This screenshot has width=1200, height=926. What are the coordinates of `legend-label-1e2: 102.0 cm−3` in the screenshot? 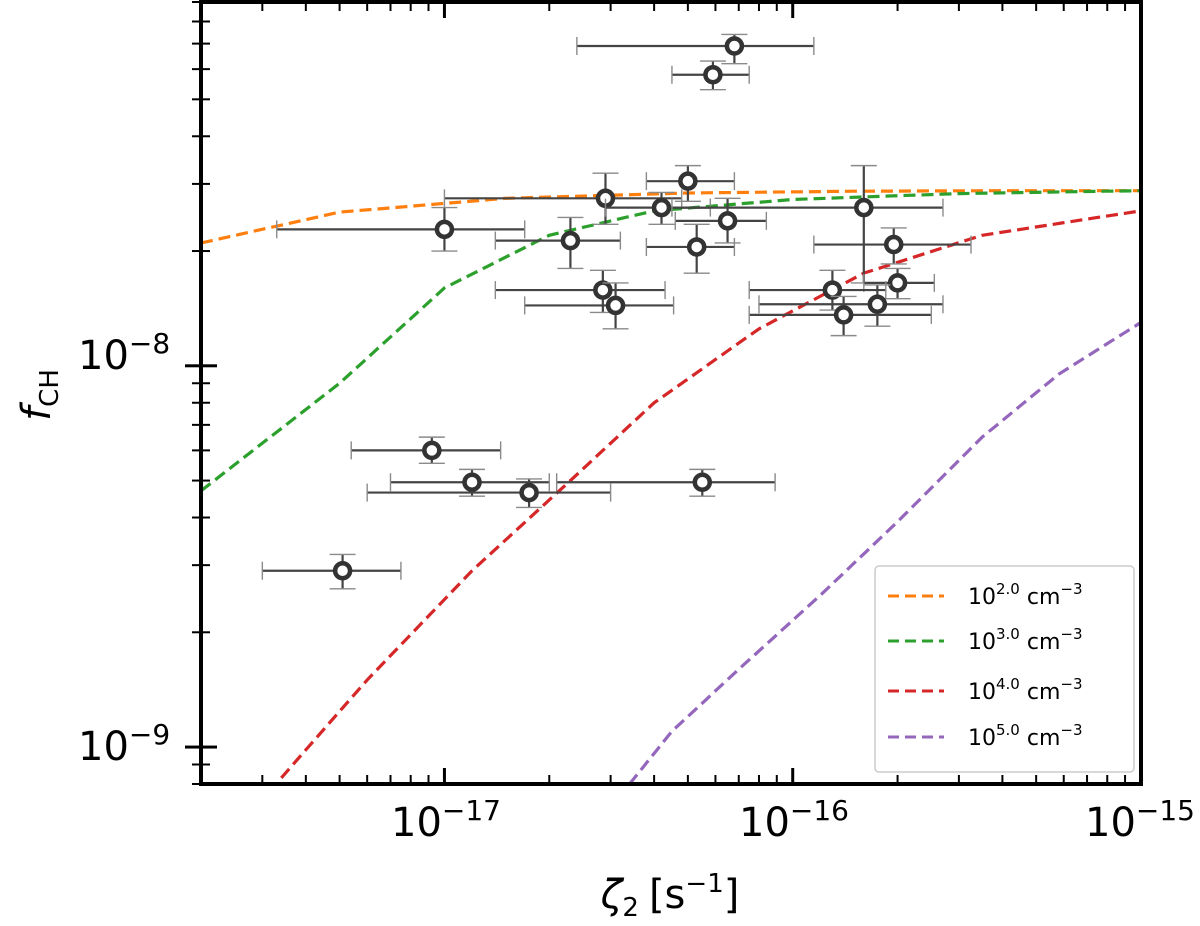 It's located at (1025, 595).